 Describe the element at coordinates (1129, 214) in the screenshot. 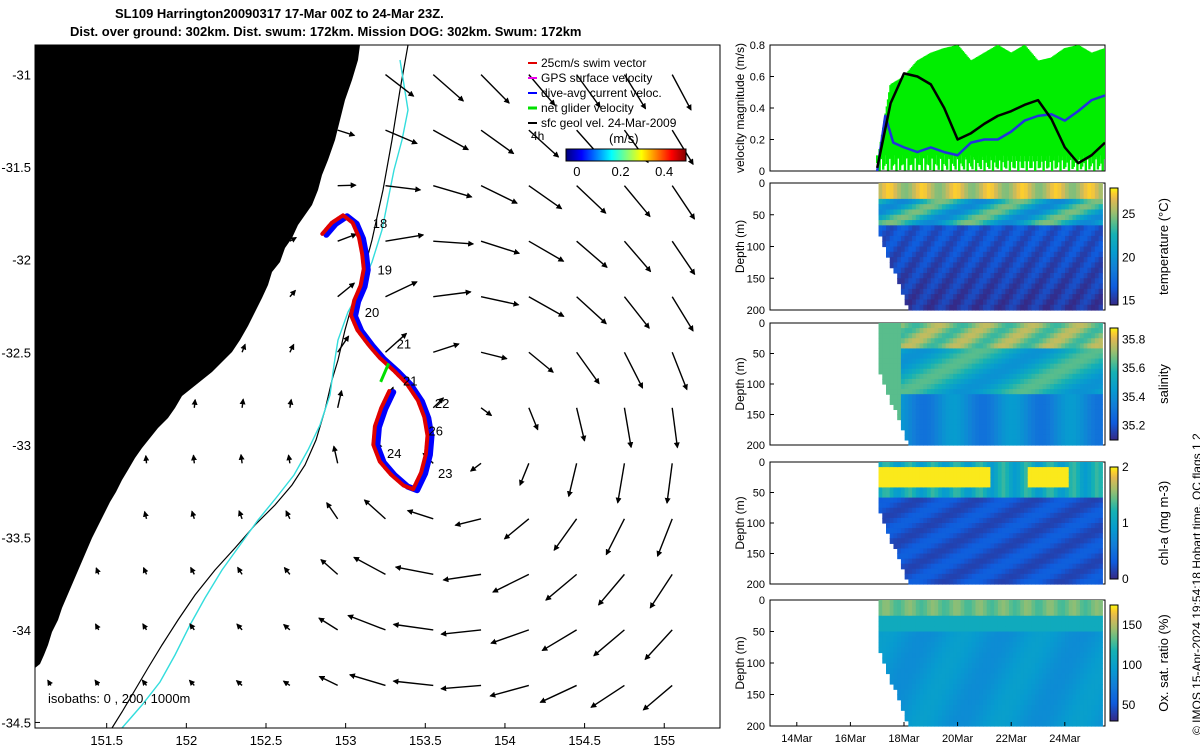

I see `section-colorbar-tick-label: 25` at that location.